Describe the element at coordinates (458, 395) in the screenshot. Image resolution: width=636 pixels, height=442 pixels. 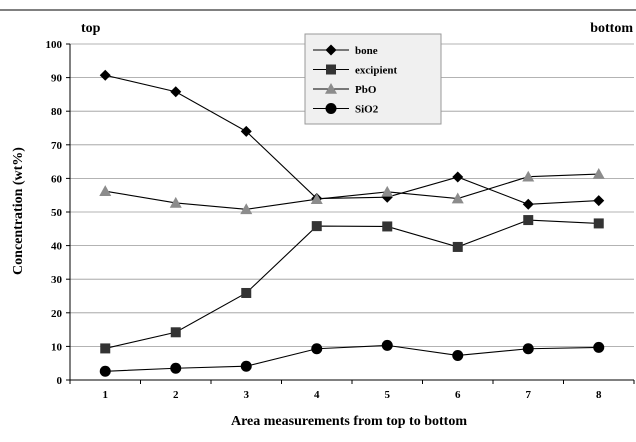
I see `x-tick-label: 6` at that location.